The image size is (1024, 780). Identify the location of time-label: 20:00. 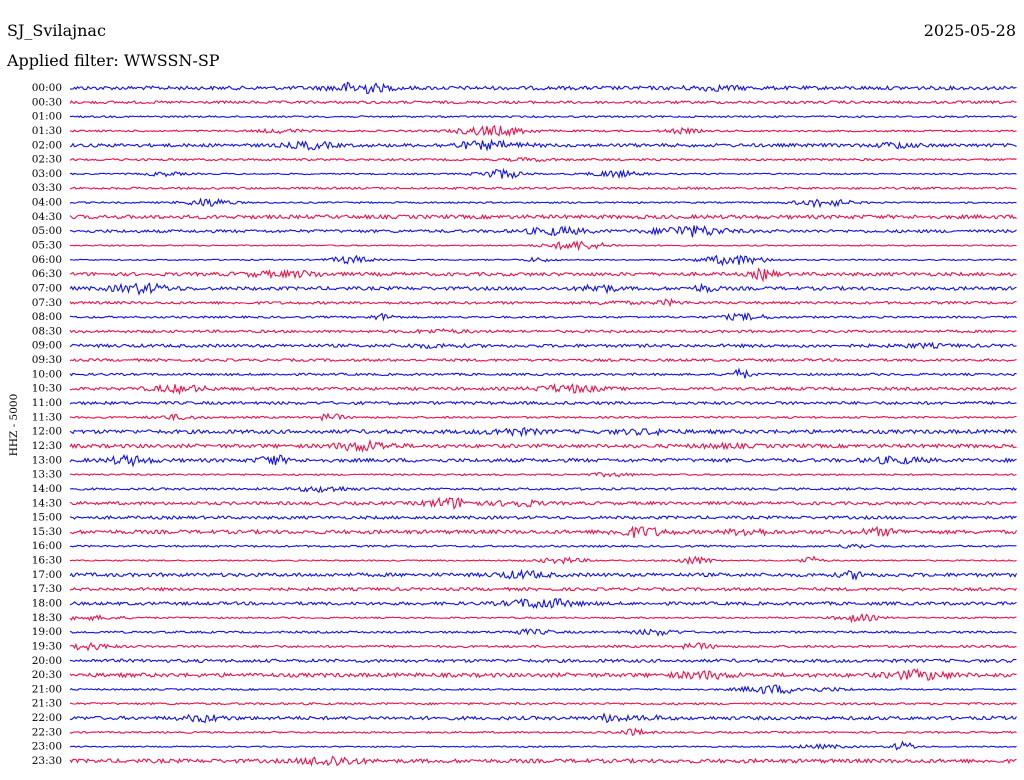
(47, 661).